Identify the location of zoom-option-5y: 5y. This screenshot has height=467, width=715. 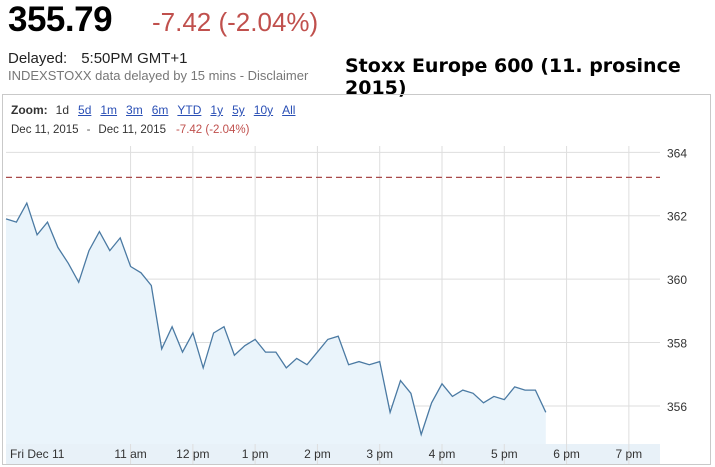
(238, 110).